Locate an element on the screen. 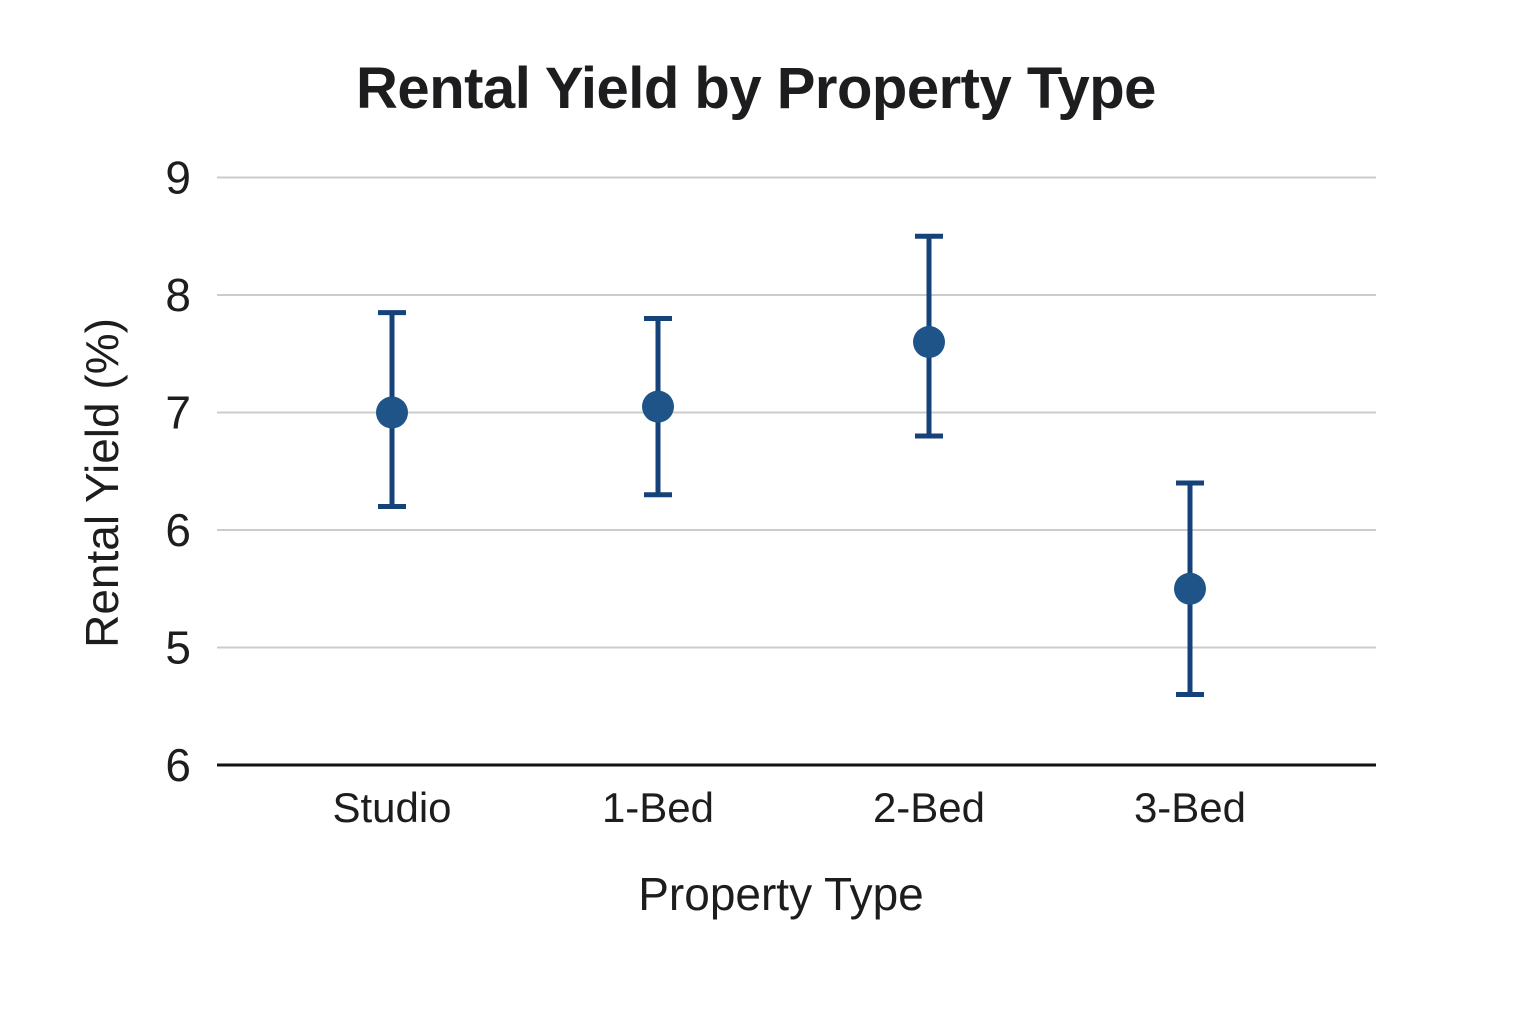  y-tick-label: 8 is located at coordinates (178, 295).